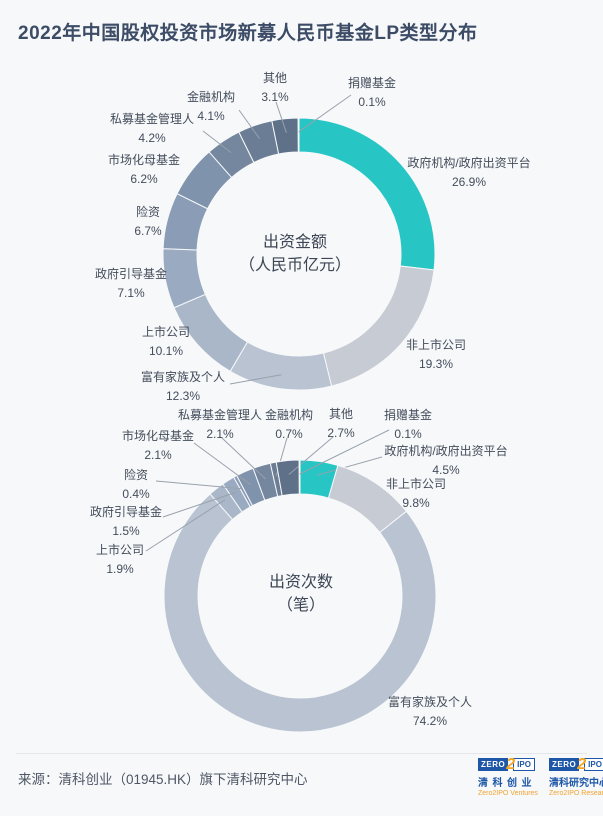 This screenshot has width=603, height=816. What do you see at coordinates (152, 129) in the screenshot?
I see `donut1-slice-label-7: 私募基金管理人 4.2%` at bounding box center [152, 129].